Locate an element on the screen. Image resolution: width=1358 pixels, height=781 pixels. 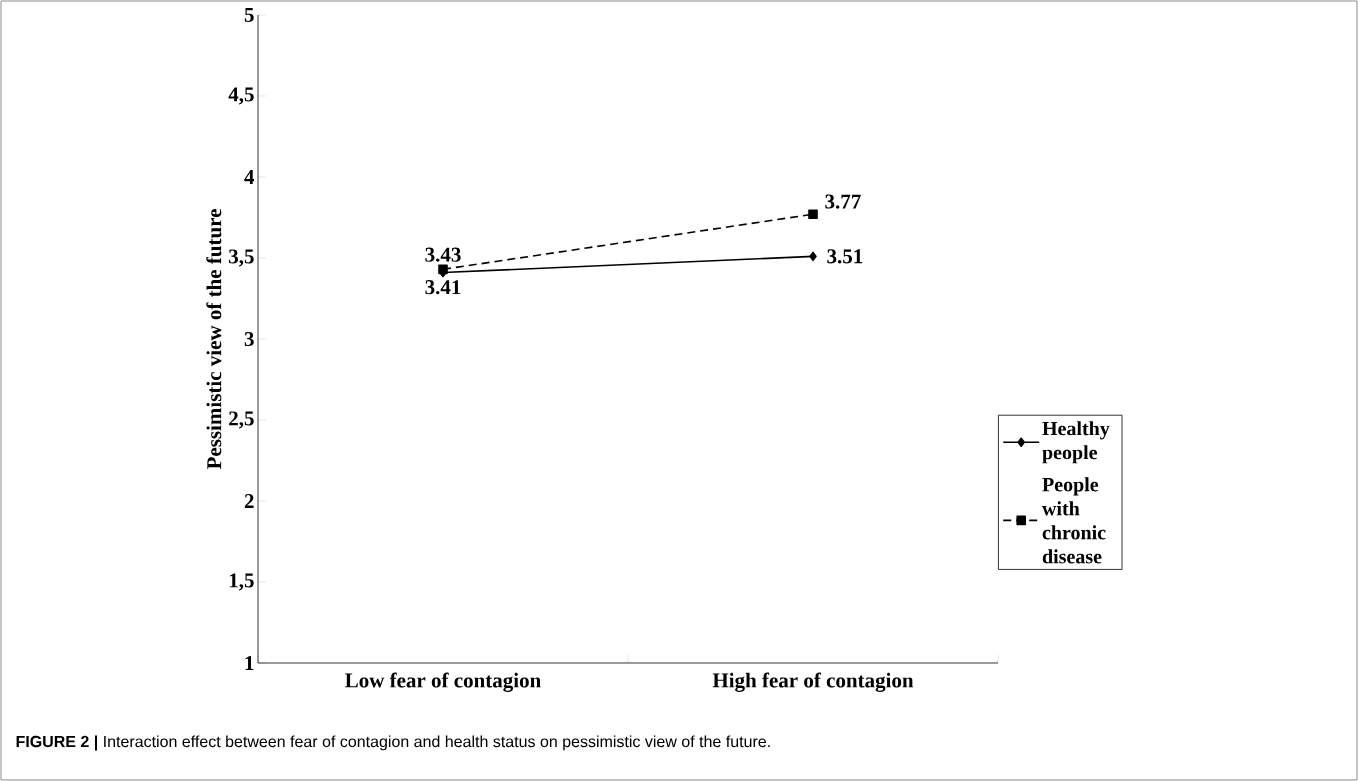
y-tick-label: 3,5 is located at coordinates (241, 258).